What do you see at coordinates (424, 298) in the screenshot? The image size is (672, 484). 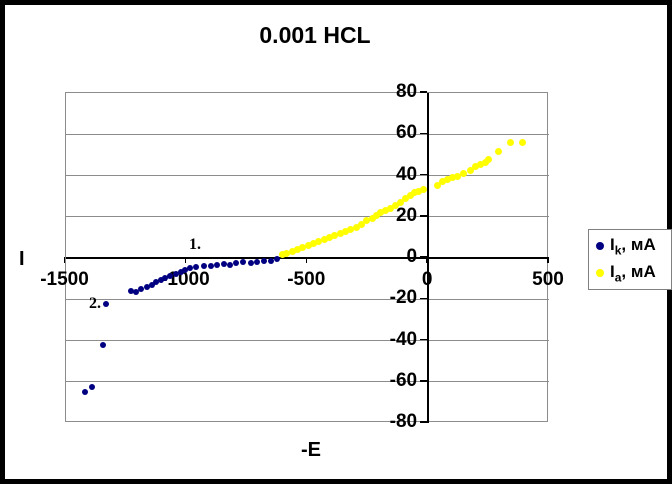 I see `y-tick--20` at bounding box center [424, 298].